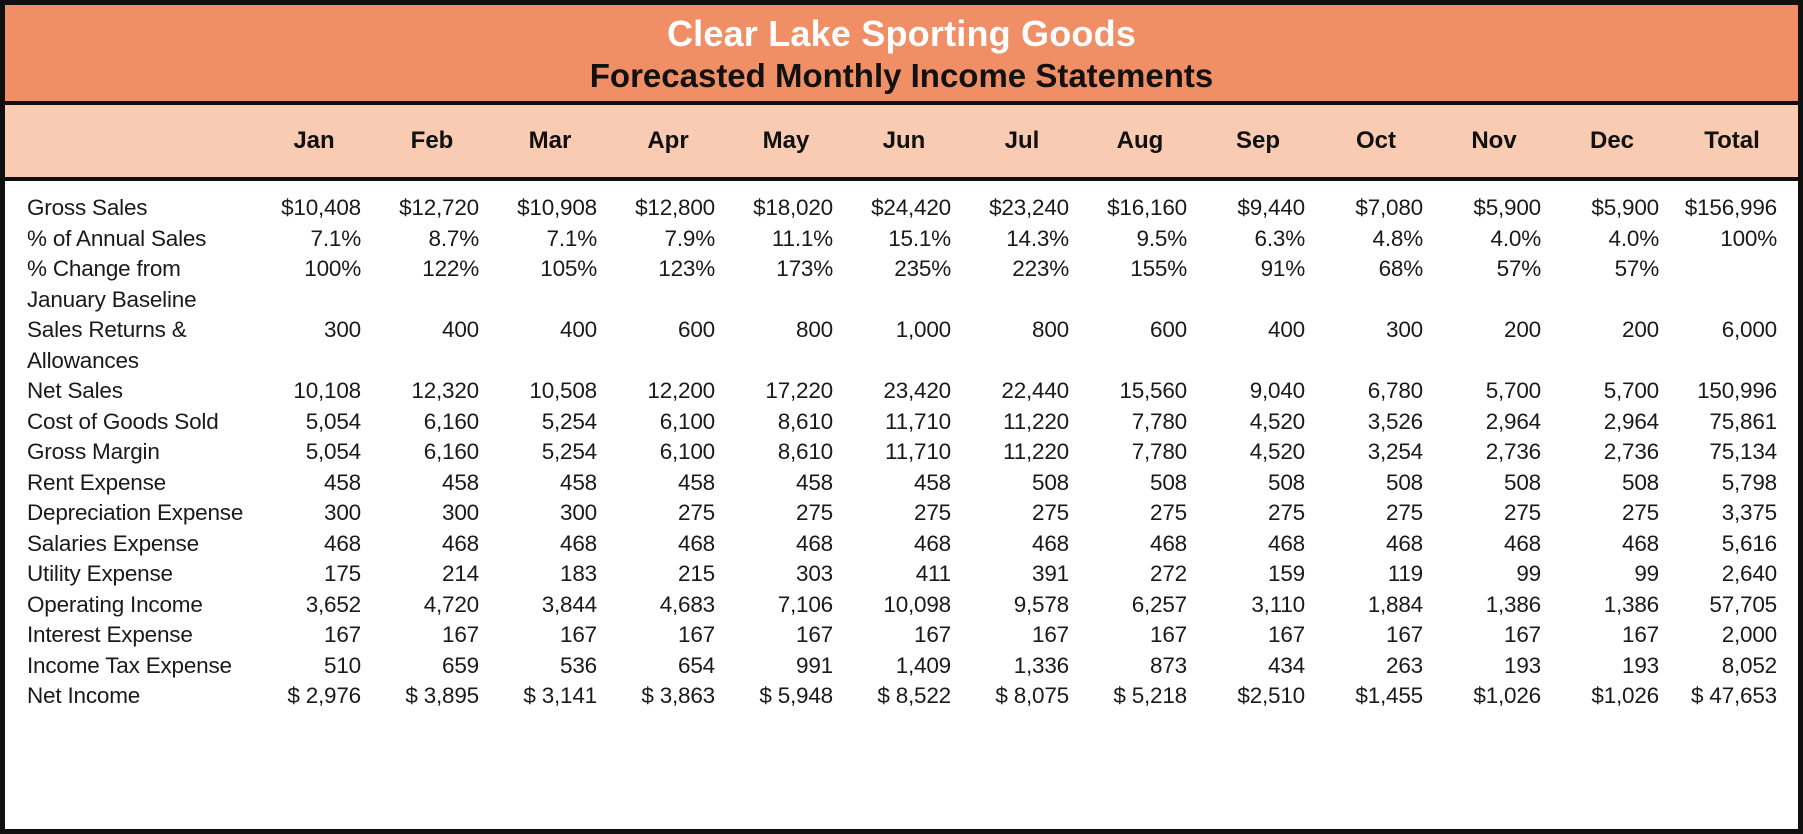 The height and width of the screenshot is (834, 1803). What do you see at coordinates (563, 390) in the screenshot?
I see `cell-value: 10,508` at bounding box center [563, 390].